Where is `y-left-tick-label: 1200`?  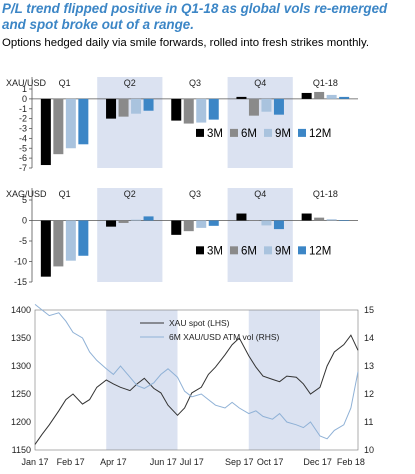
y-left-tick-label: 1200 is located at coordinates (21, 422).